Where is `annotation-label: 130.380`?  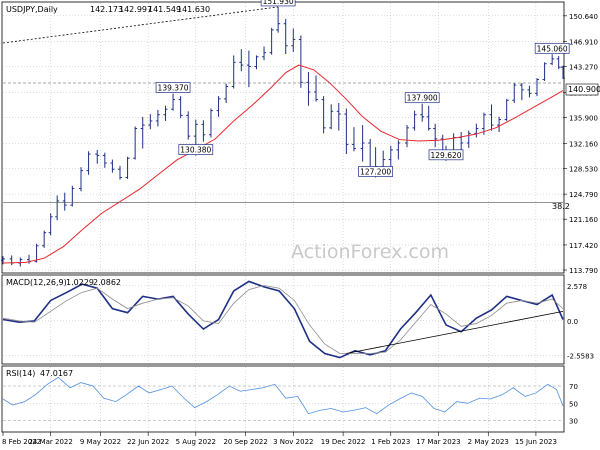
annotation-label: 130.380 is located at coordinates (195, 150).